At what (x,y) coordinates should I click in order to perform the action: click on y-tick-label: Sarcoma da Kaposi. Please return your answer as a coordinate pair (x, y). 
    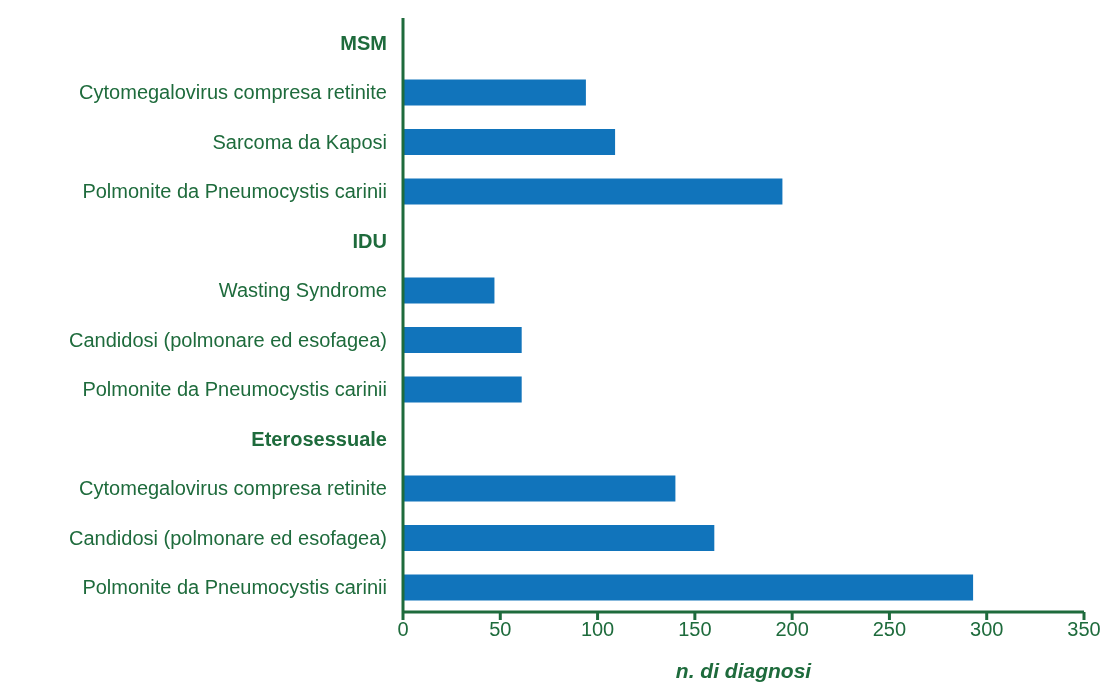
    Looking at the image, I should click on (299, 141).